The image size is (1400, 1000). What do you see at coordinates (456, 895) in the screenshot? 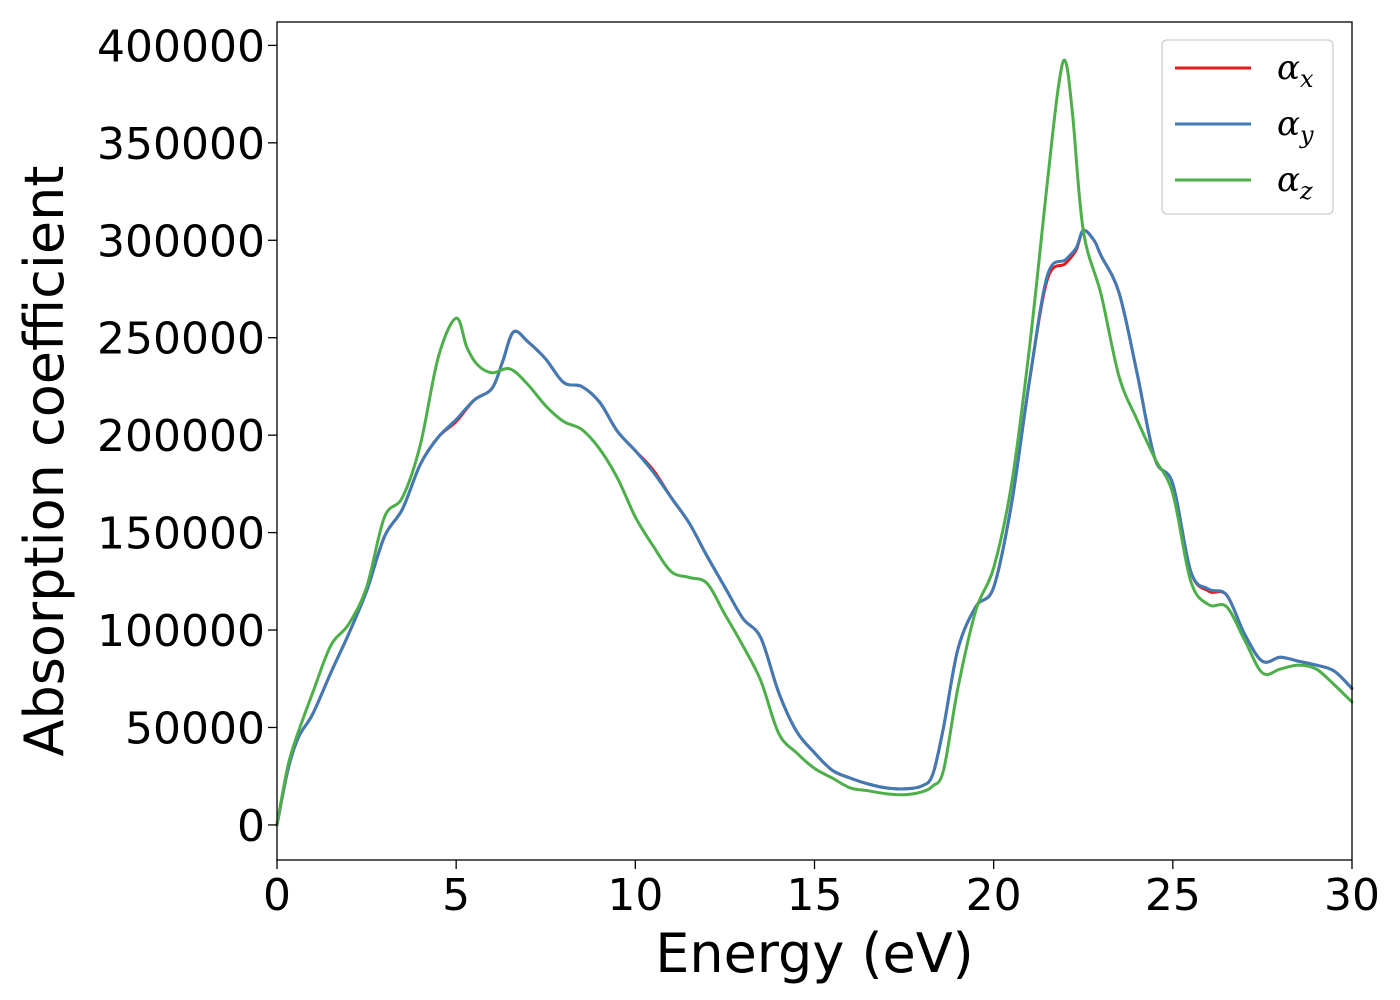
I see `x-tick-label: 5` at bounding box center [456, 895].